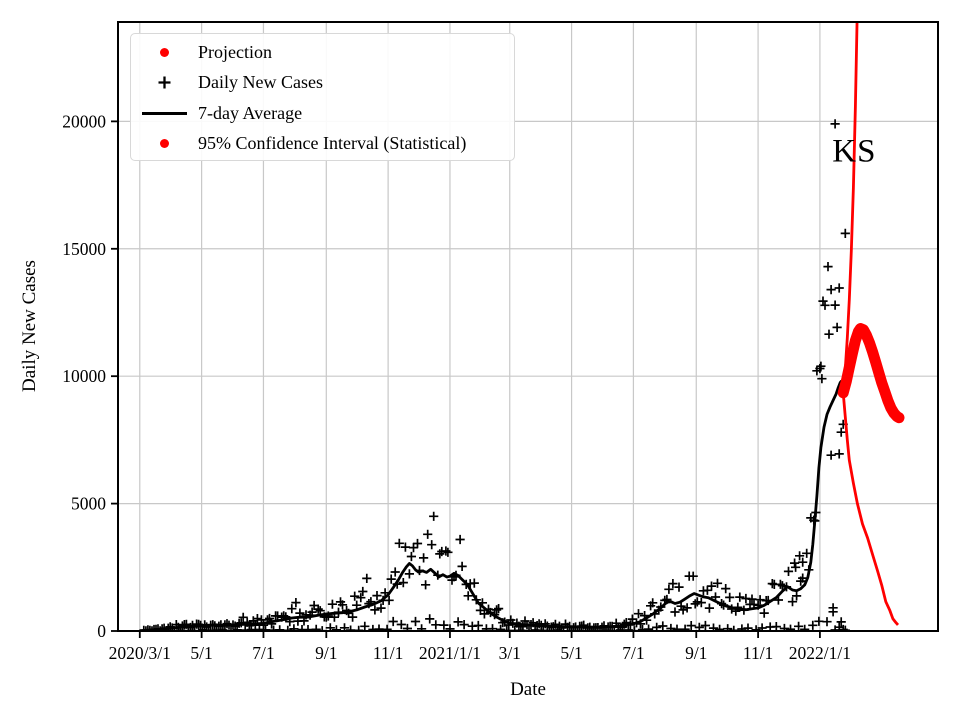  Describe the element at coordinates (84, 121) in the screenshot. I see `y-tick-label: 20000` at that location.